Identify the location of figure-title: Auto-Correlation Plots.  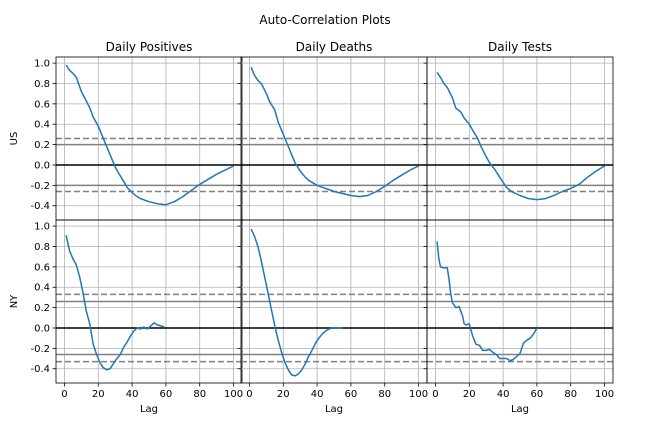
(324, 20).